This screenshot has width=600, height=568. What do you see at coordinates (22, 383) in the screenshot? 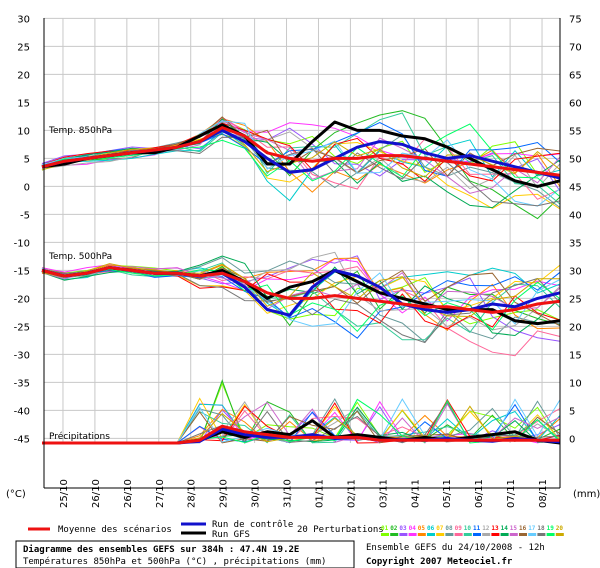
I see `left-tick-label: -35` at bounding box center [22, 383].